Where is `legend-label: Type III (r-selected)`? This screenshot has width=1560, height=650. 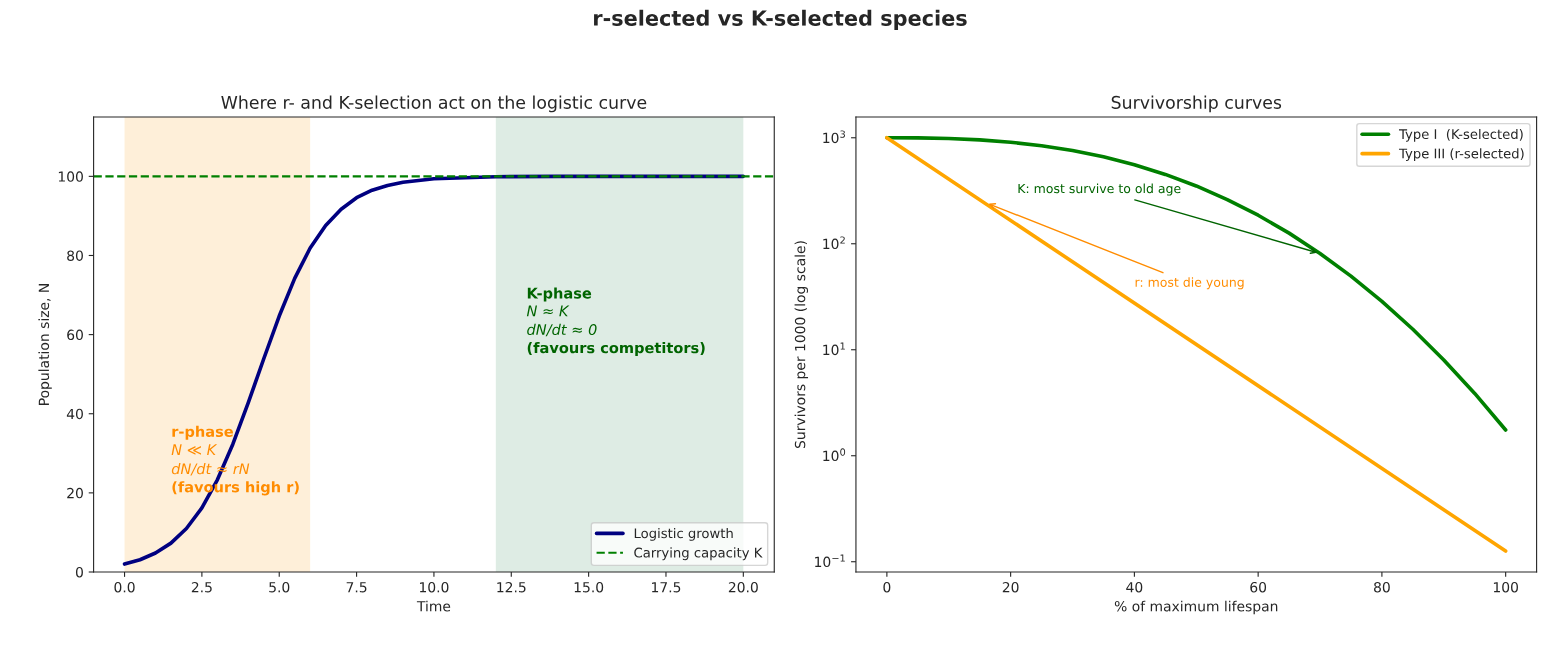
legend-label: Type III (r-selected) is located at coordinates (1461, 155).